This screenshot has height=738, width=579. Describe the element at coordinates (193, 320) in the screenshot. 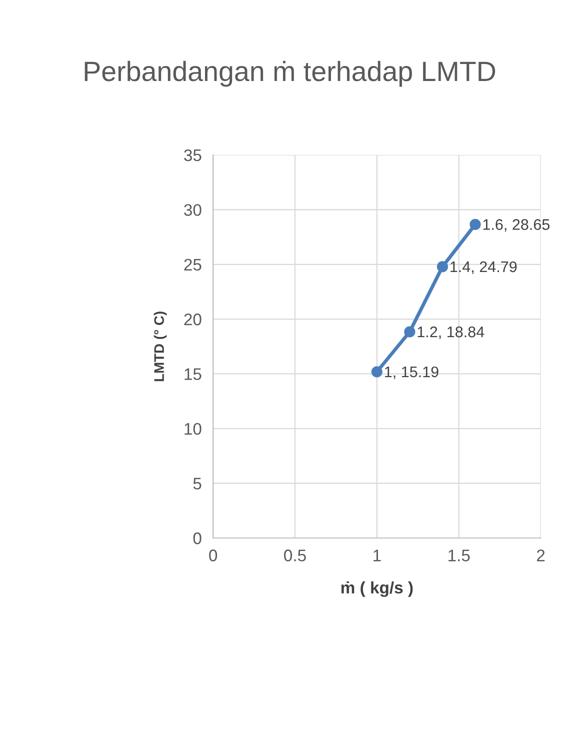

I see `y-tick-label: 20` at that location.